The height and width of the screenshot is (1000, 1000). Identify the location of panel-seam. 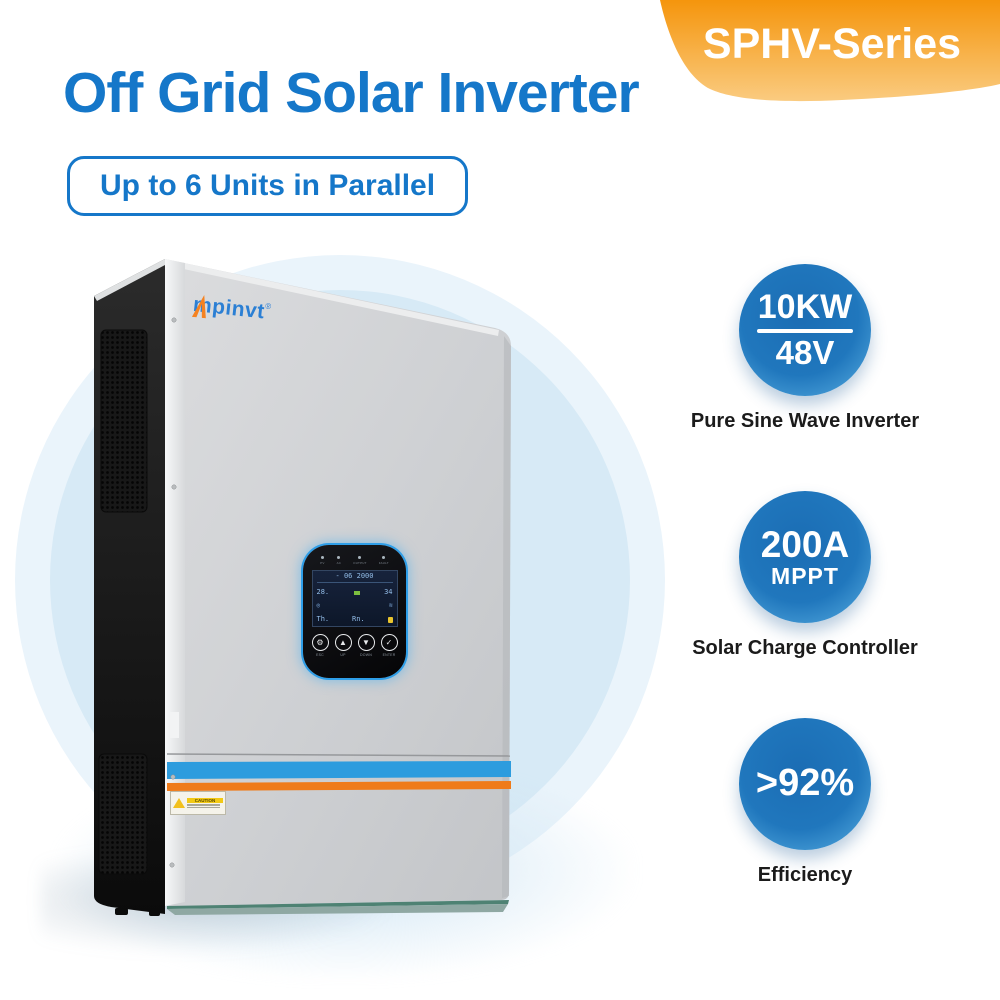
(338, 755).